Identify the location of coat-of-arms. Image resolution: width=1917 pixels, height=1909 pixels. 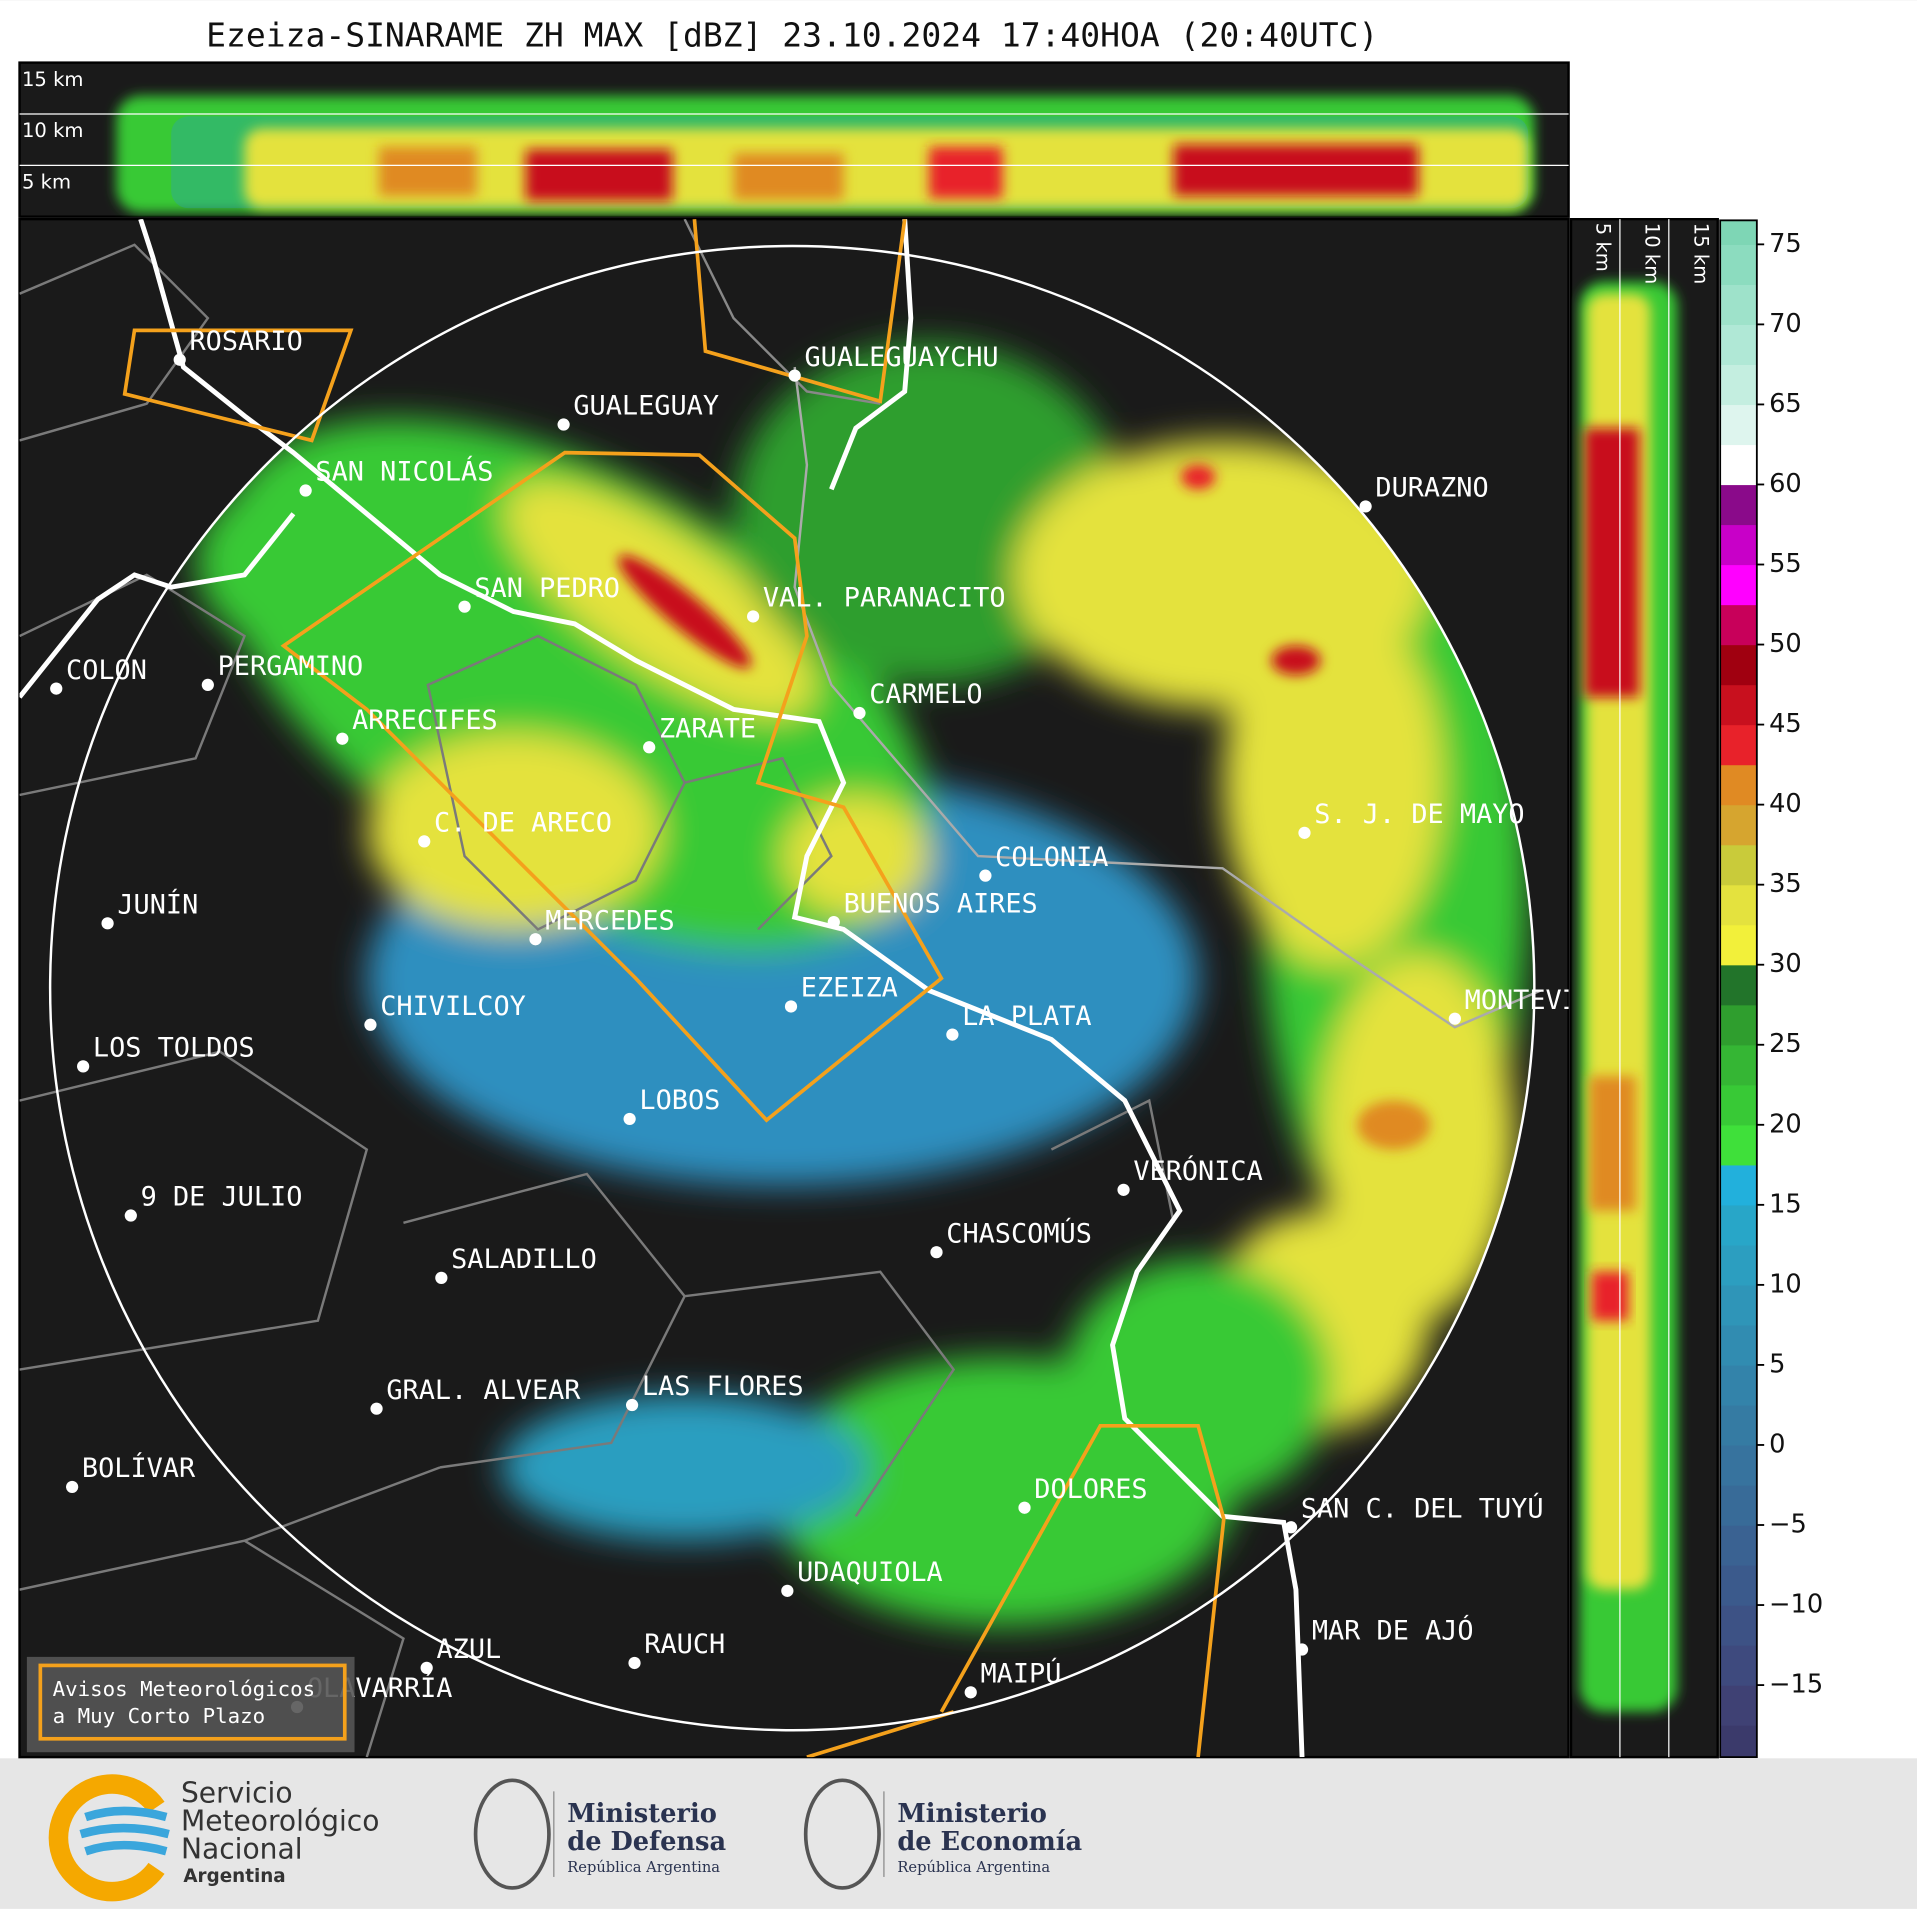
(512, 1834).